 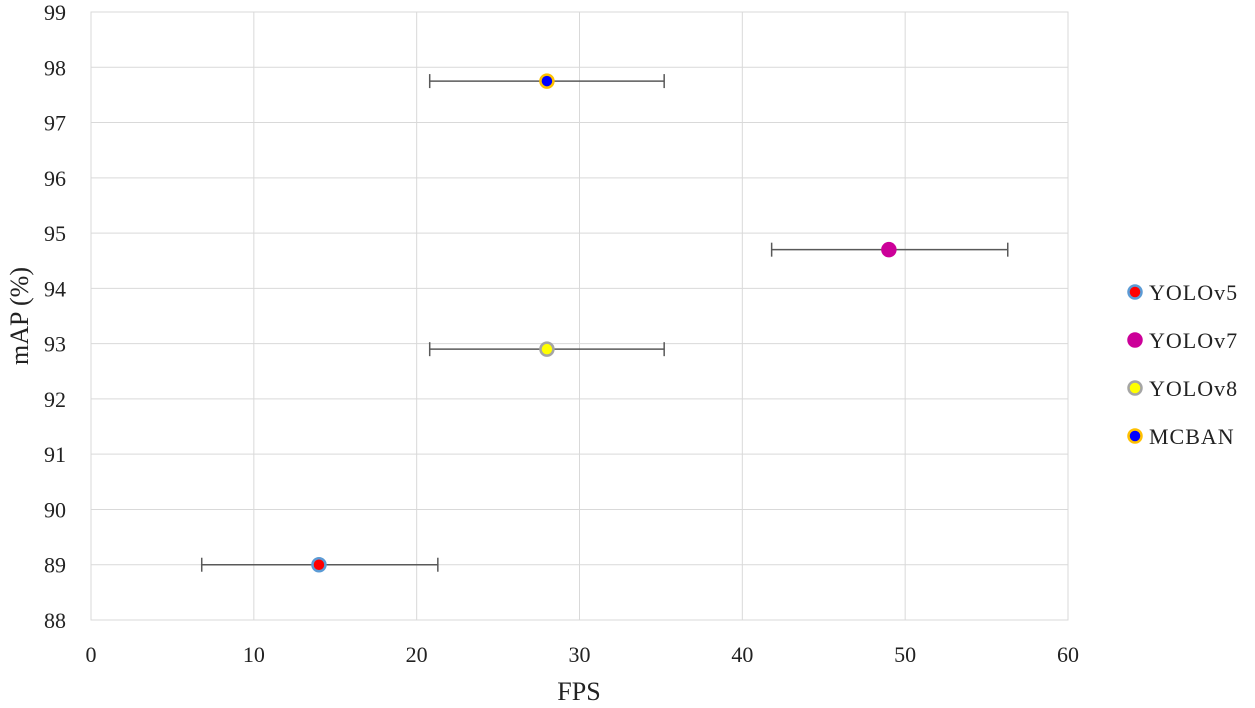 I want to click on point-yolov5, so click(x=319, y=564).